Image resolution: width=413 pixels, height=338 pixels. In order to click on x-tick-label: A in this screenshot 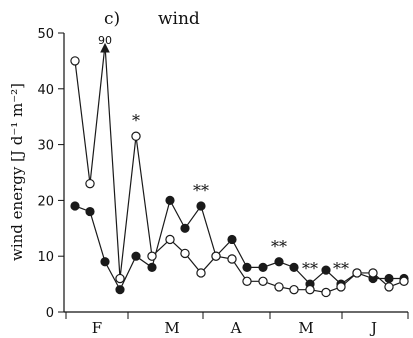, I will do `click(236, 328)`.